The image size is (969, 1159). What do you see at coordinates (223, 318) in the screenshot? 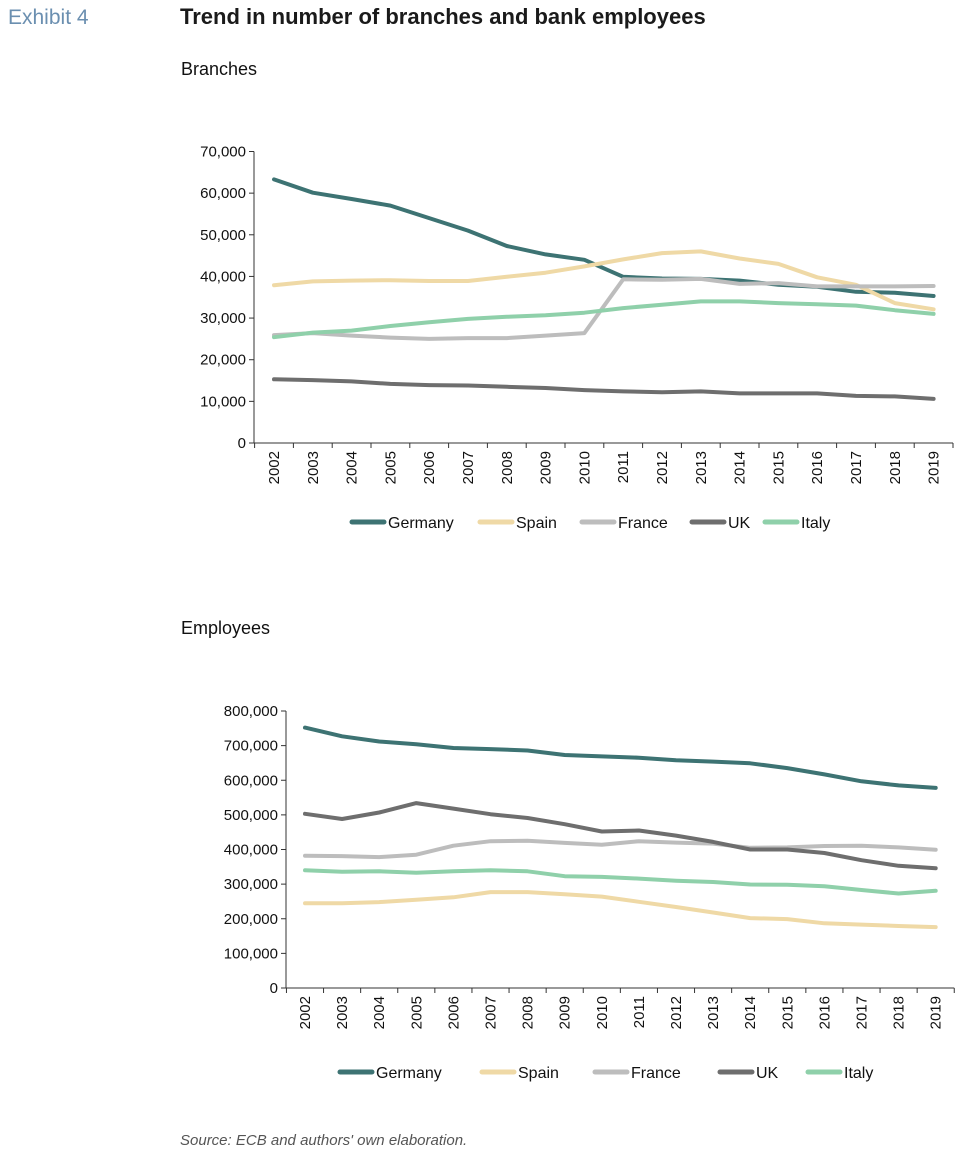
I see `y-tick-label: 30,000` at bounding box center [223, 318].